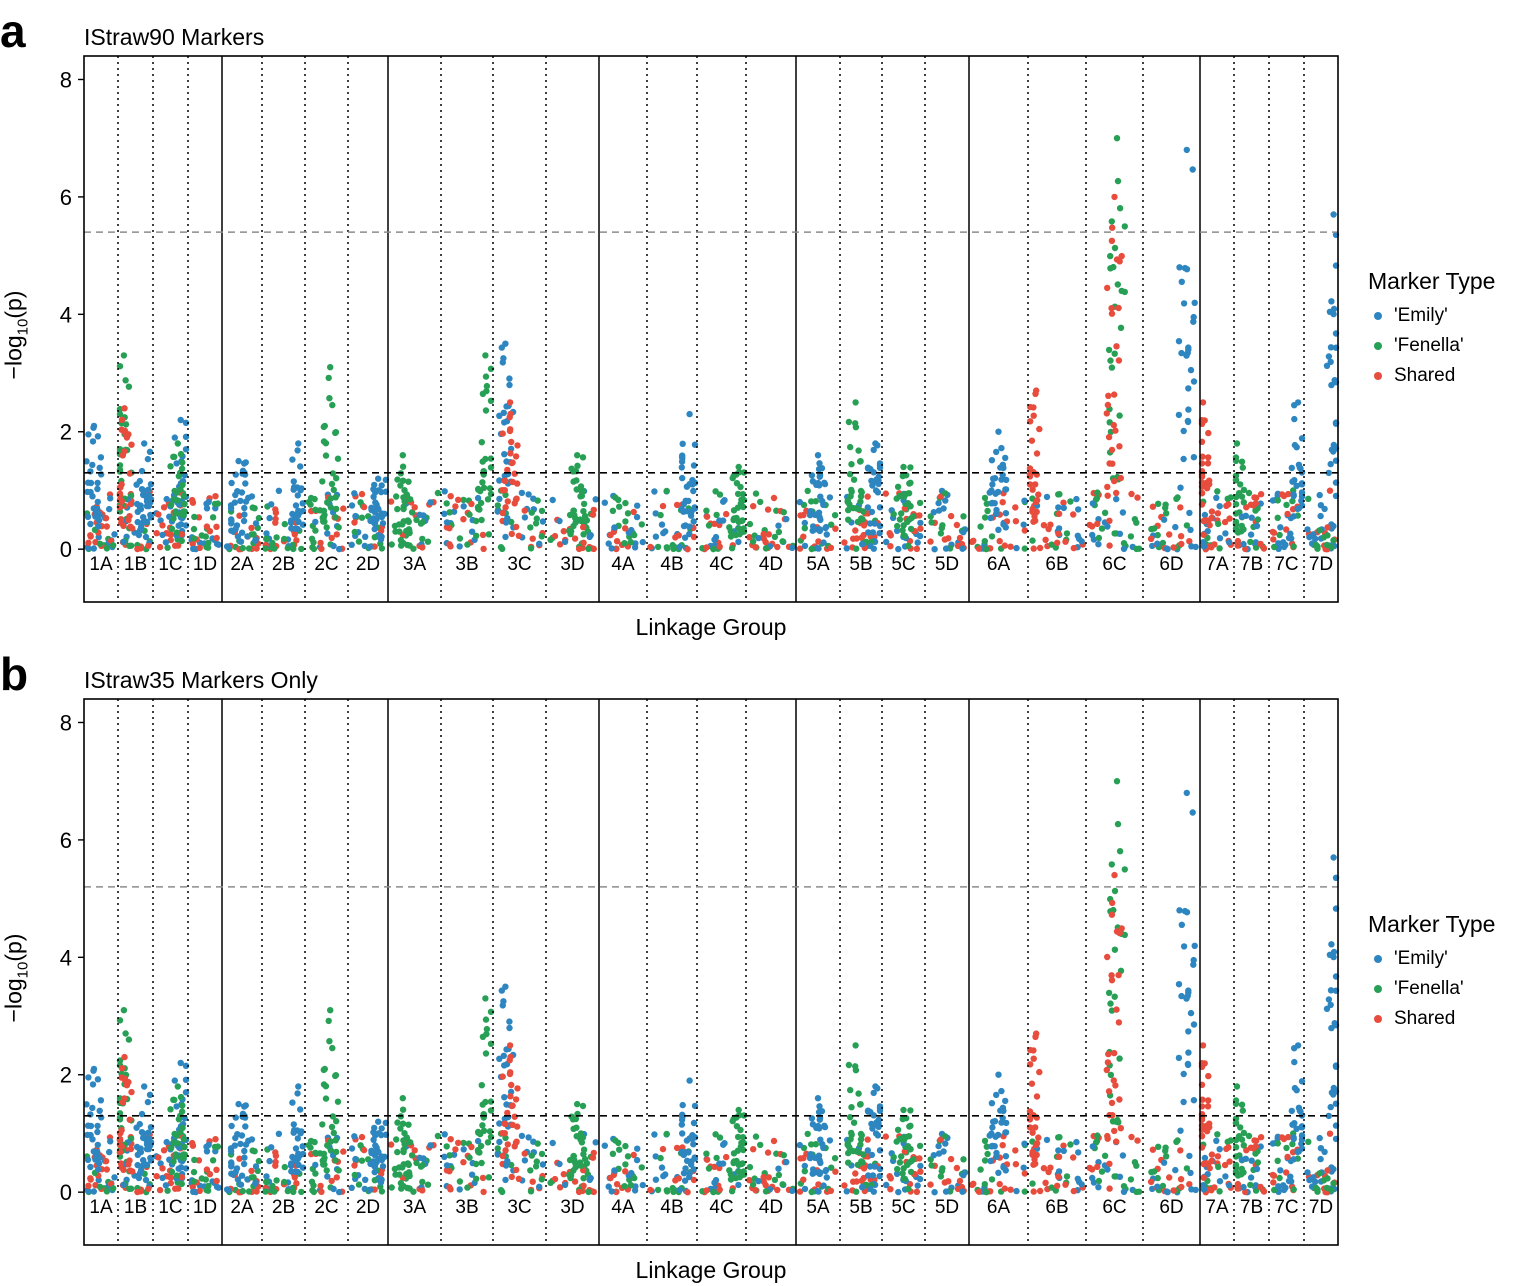 The width and height of the screenshot is (1514, 1286). What do you see at coordinates (1421, 315) in the screenshot?
I see `legend-label: 'Emily'` at bounding box center [1421, 315].